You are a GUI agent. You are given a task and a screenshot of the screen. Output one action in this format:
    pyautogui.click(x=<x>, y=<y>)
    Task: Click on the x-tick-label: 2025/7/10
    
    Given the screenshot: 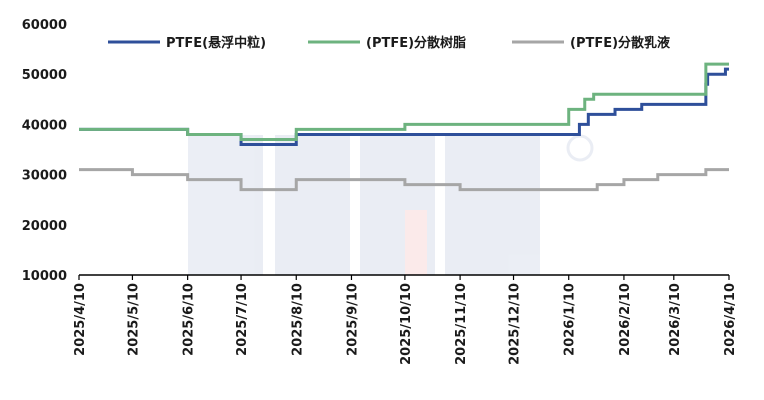 What is the action you would take?
    pyautogui.click(x=242, y=319)
    